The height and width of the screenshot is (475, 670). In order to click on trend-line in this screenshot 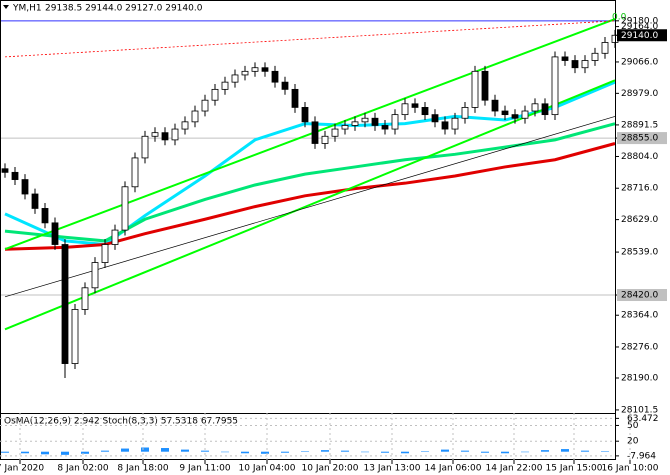, I will do `click(310, 39)`.